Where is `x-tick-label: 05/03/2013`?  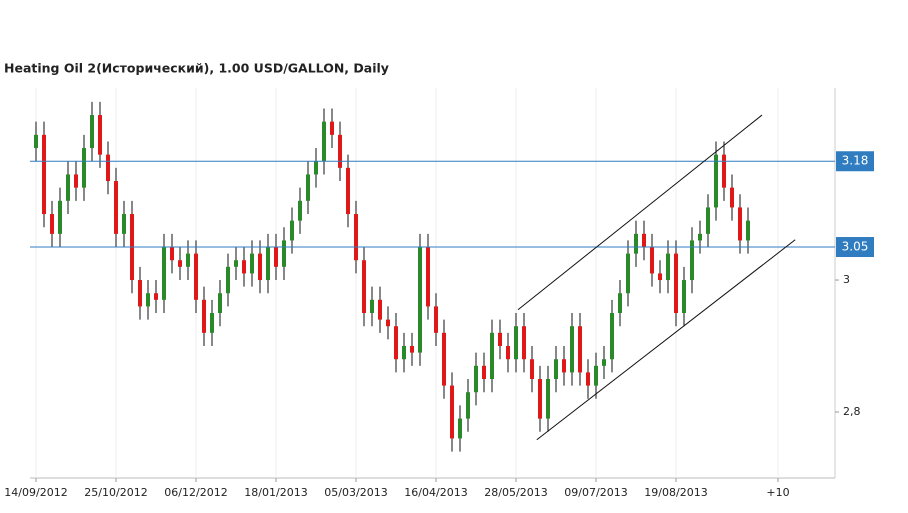 x-tick-label: 05/03/2013 is located at coordinates (355, 492).